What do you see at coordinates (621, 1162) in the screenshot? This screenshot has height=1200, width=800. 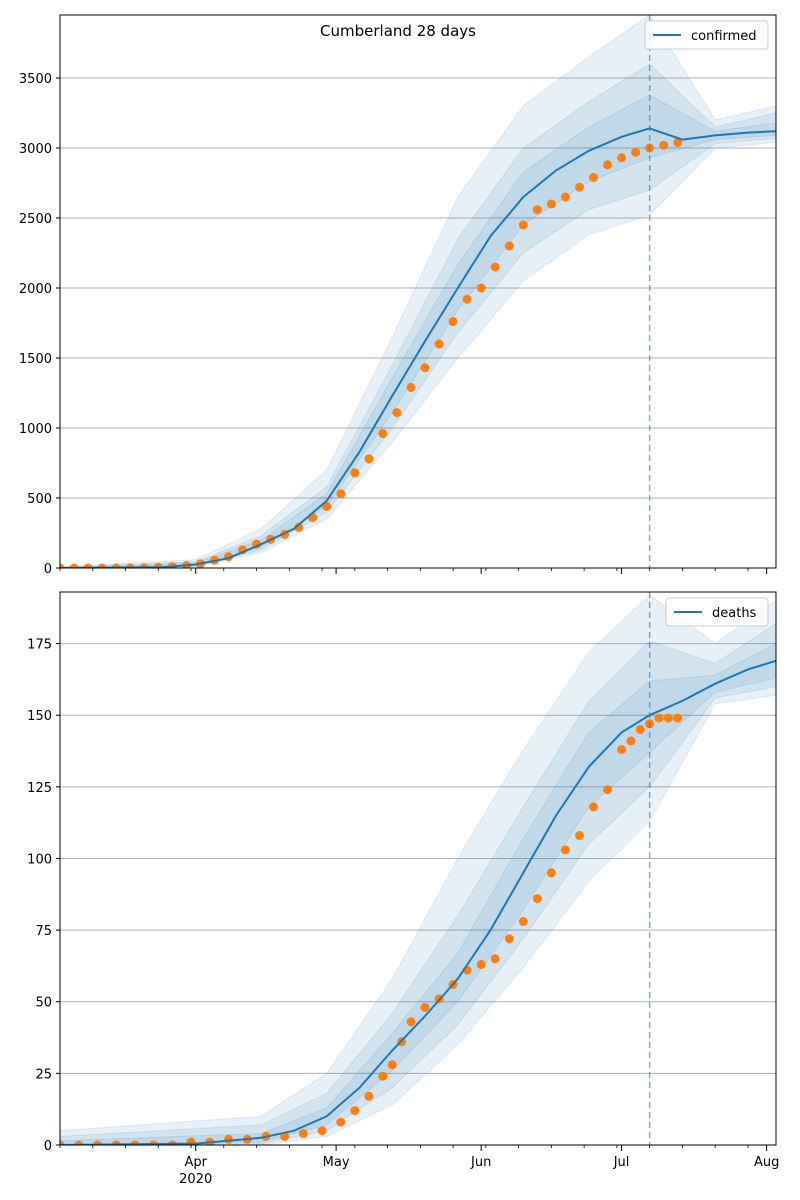 I see `x-tick-label: Jul` at bounding box center [621, 1162].